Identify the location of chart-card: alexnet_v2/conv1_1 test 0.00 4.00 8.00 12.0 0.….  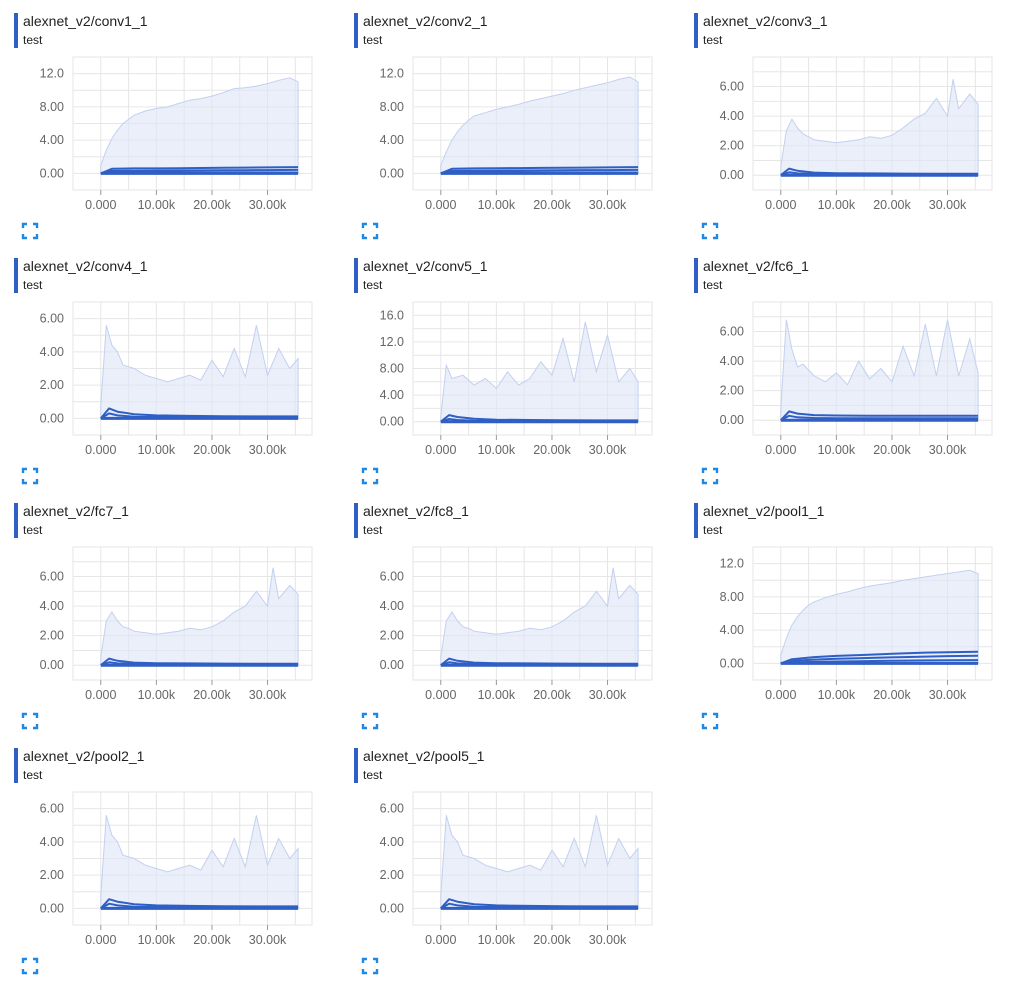
(165, 122).